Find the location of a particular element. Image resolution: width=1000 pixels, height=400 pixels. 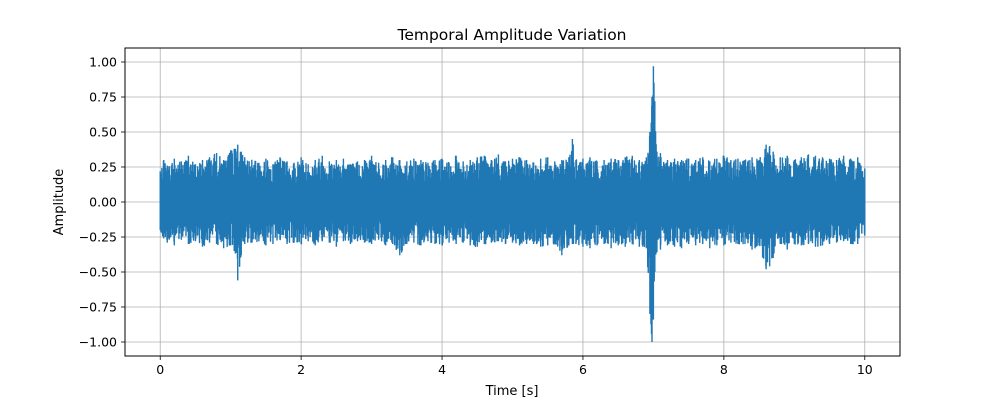

y-tick-label: −0.50 is located at coordinates (98, 272).